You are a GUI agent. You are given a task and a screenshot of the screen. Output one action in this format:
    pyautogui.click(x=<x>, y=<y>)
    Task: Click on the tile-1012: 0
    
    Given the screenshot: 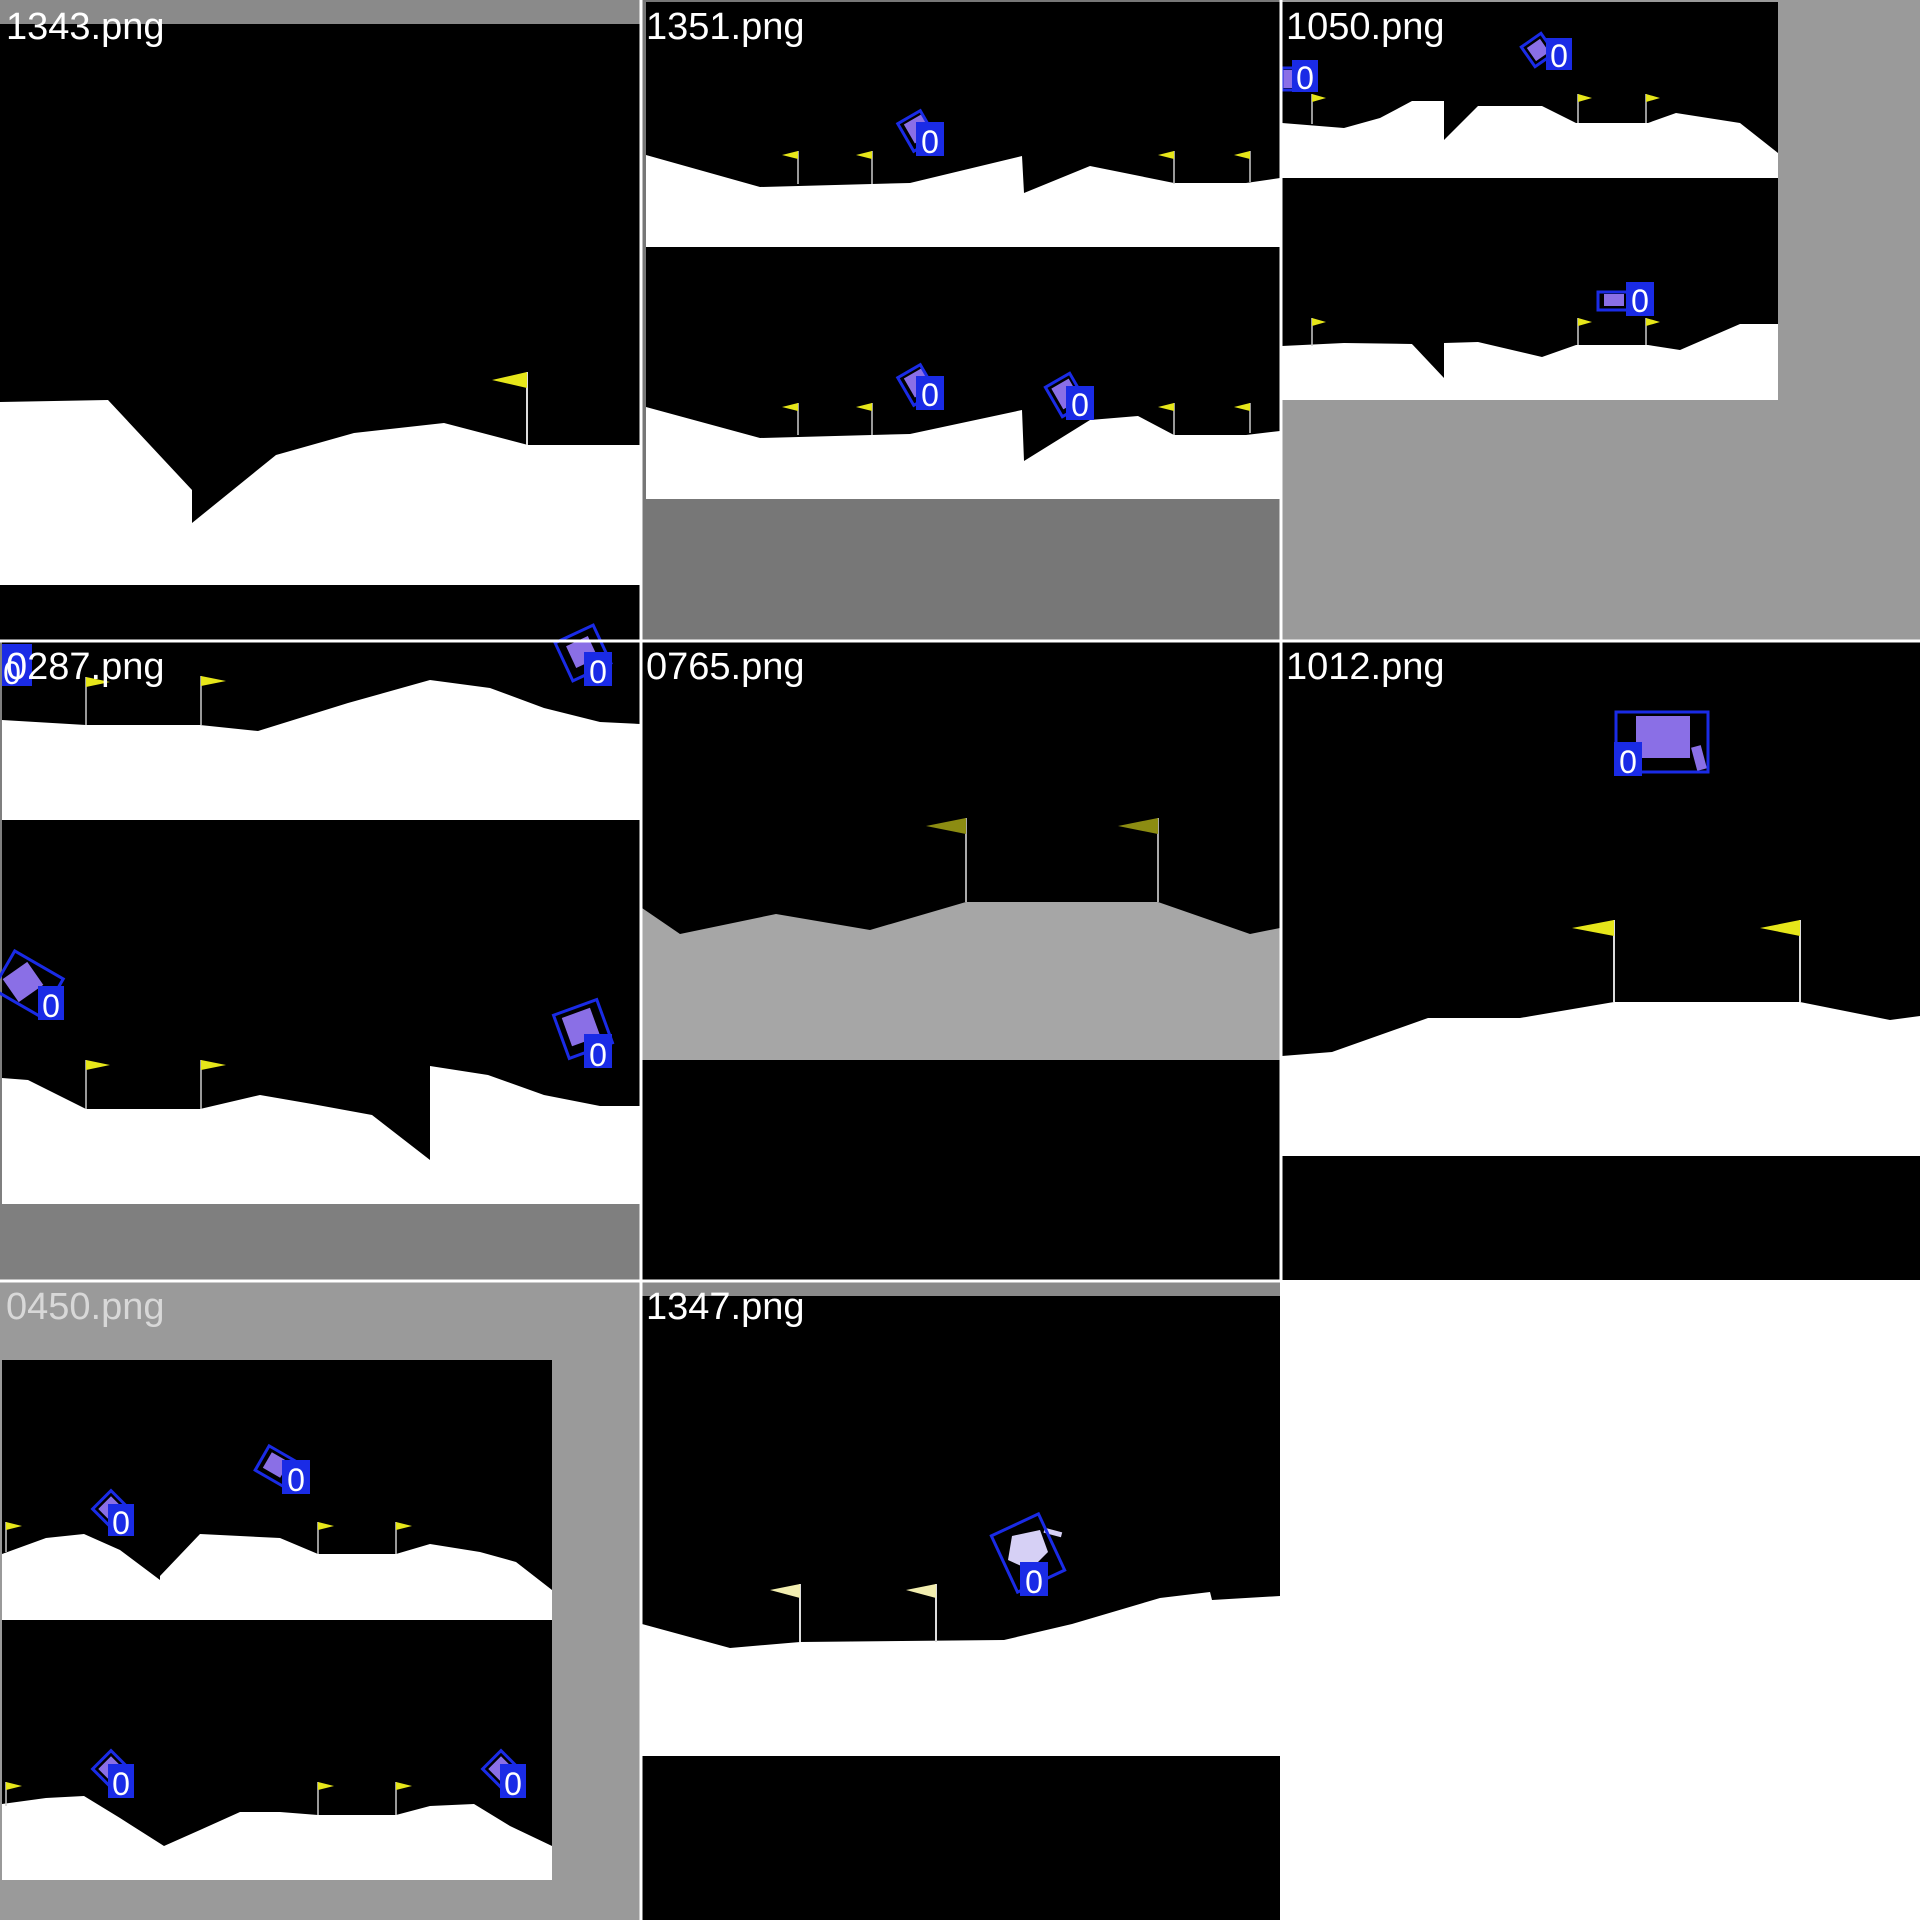 What is the action you would take?
    pyautogui.click(x=1601, y=961)
    